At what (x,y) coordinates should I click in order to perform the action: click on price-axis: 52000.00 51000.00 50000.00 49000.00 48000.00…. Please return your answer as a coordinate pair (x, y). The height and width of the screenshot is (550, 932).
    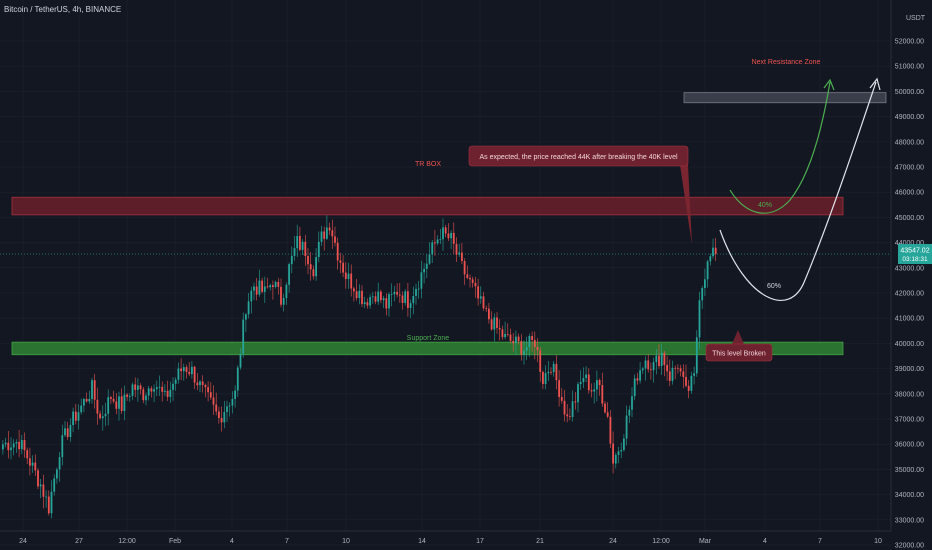
    Looking at the image, I should click on (909, 294).